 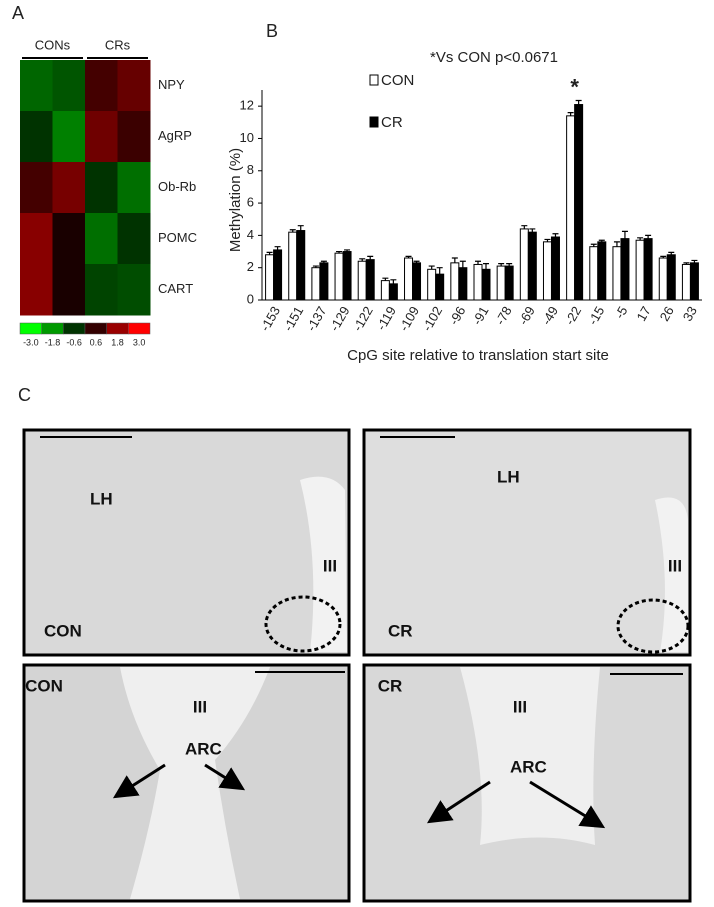 What do you see at coordinates (175, 135) in the screenshot?
I see `row-label: AgRP` at bounding box center [175, 135].